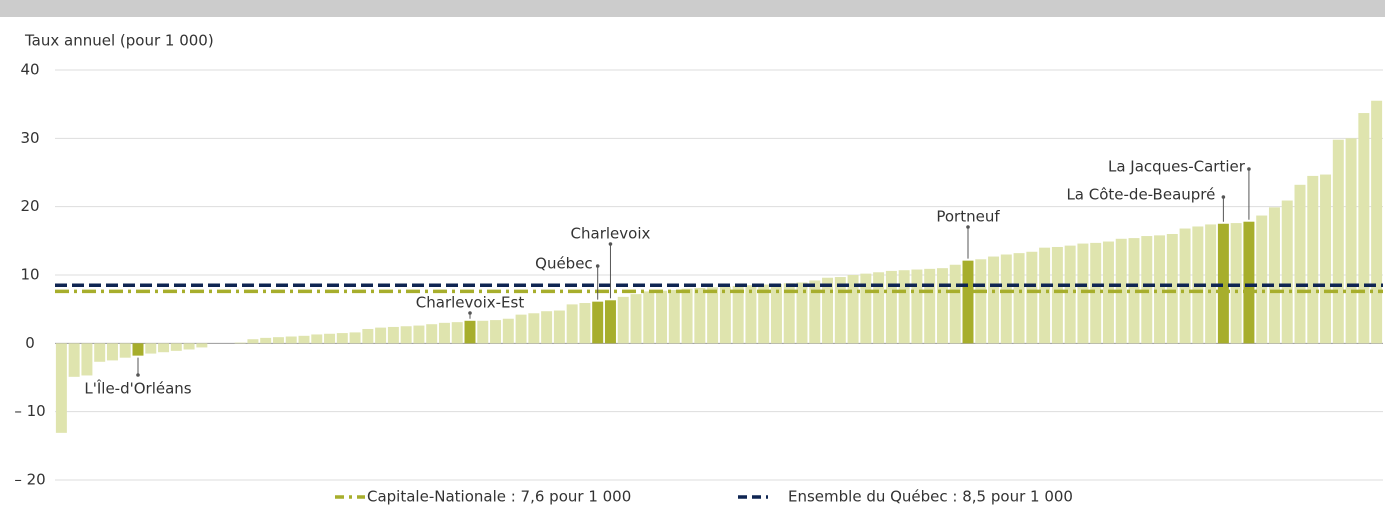 The image size is (1385, 510). What do you see at coordinates (564, 264) in the screenshot?
I see `bar-label: Québec` at bounding box center [564, 264].